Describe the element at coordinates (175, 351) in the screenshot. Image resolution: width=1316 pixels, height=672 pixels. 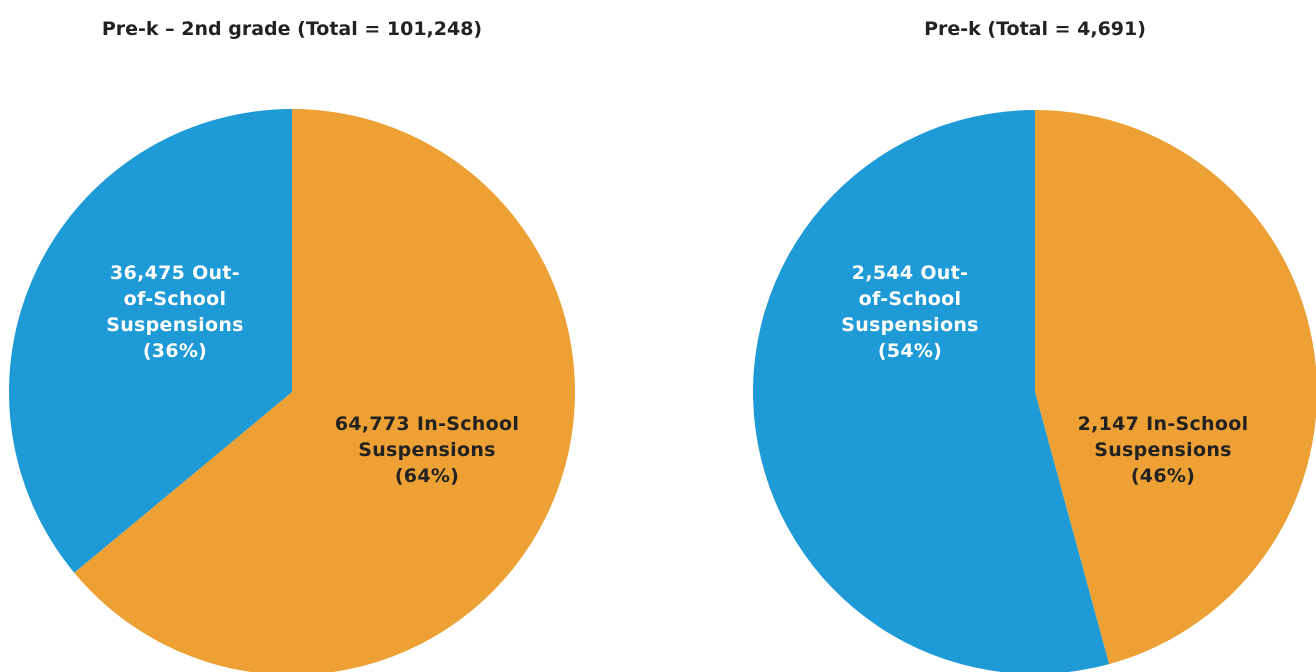
I see `percent-label: (36%)` at that location.